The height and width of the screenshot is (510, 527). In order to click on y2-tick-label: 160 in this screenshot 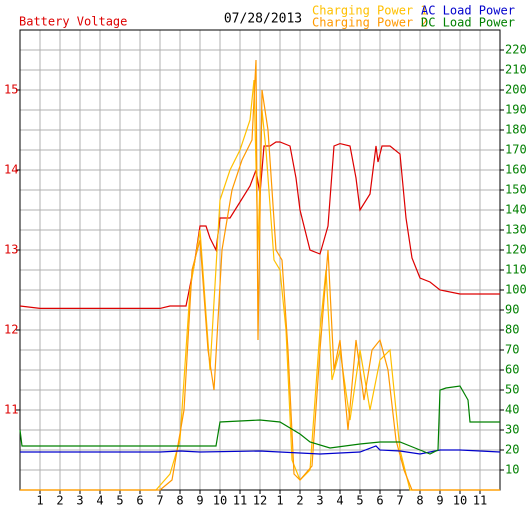, I will do `click(516, 170)`.